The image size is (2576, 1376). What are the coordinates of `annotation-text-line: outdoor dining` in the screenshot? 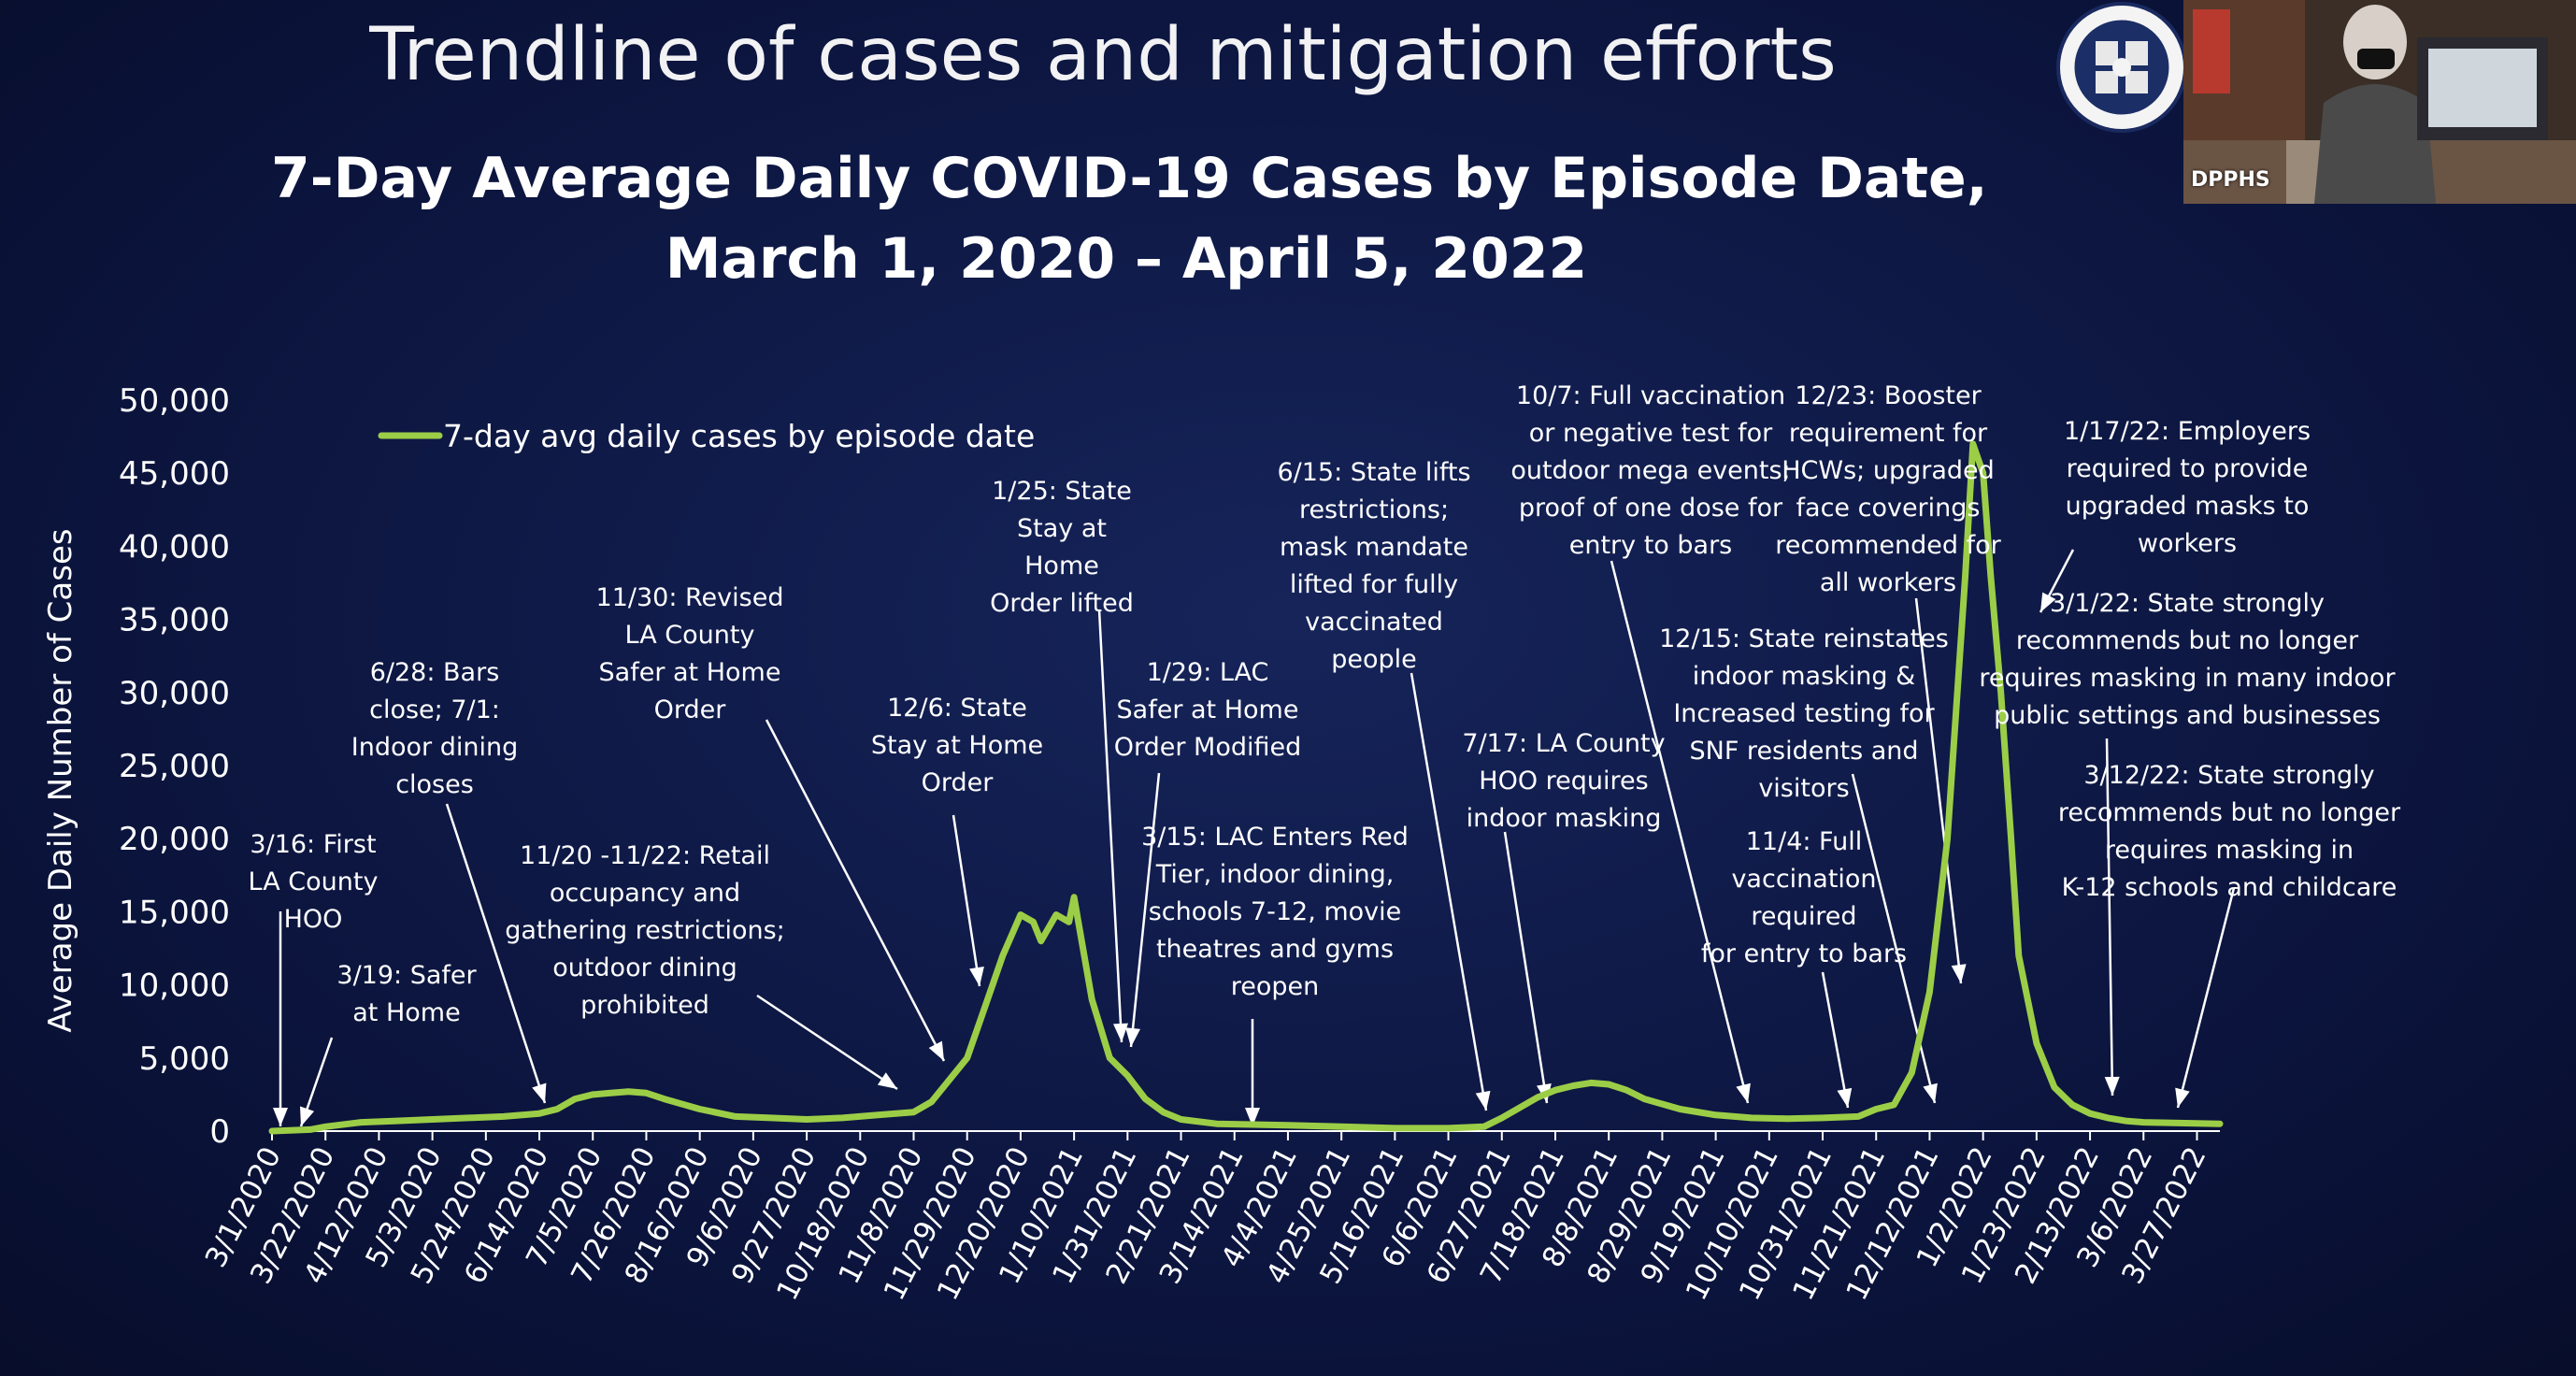 It's located at (644, 967).